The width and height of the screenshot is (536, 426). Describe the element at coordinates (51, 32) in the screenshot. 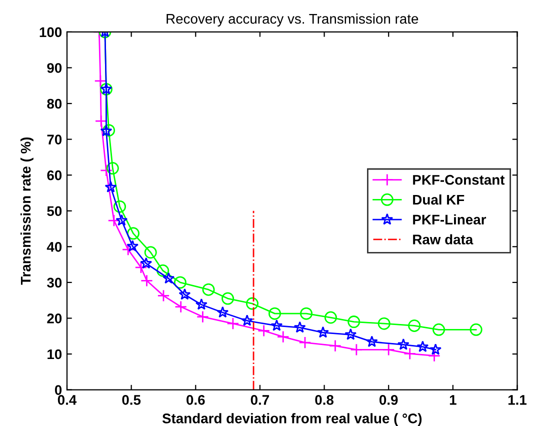

I see `y-tick-label: 100` at that location.